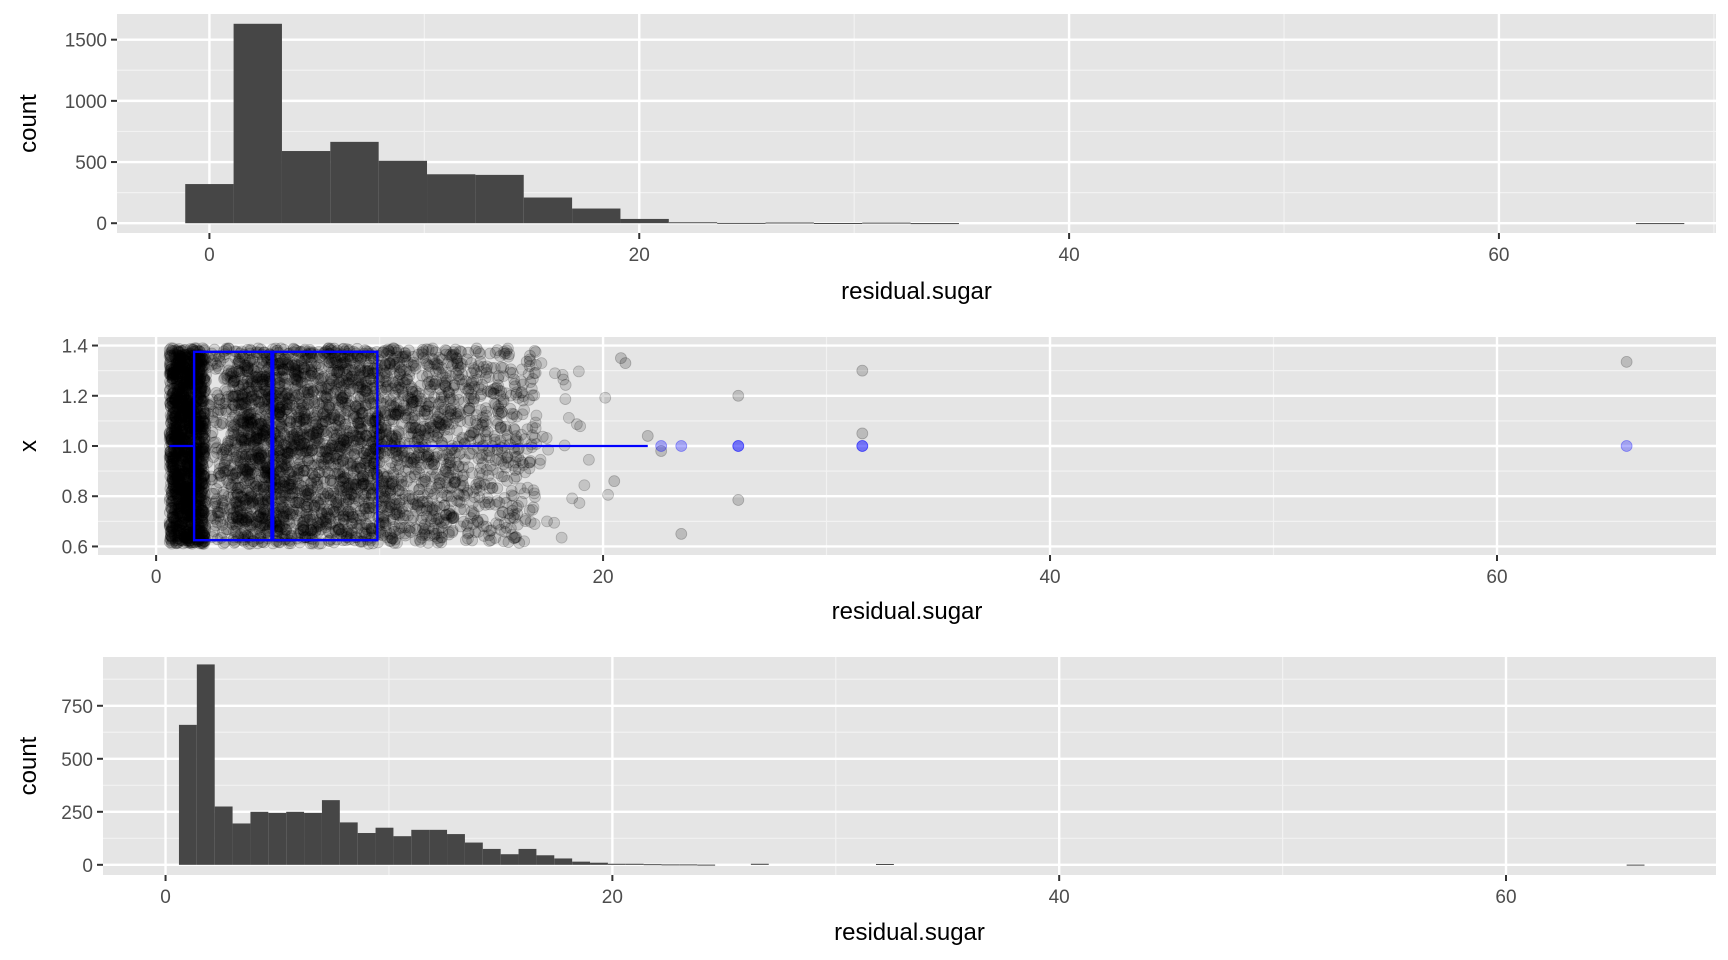 This screenshot has height=960, width=1728. I want to click on y-tick-label: 1000, so click(86, 102).